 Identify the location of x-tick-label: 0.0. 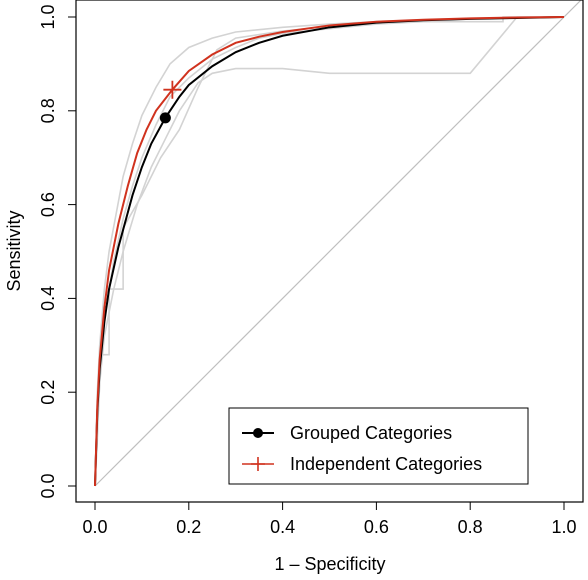
(94, 527).